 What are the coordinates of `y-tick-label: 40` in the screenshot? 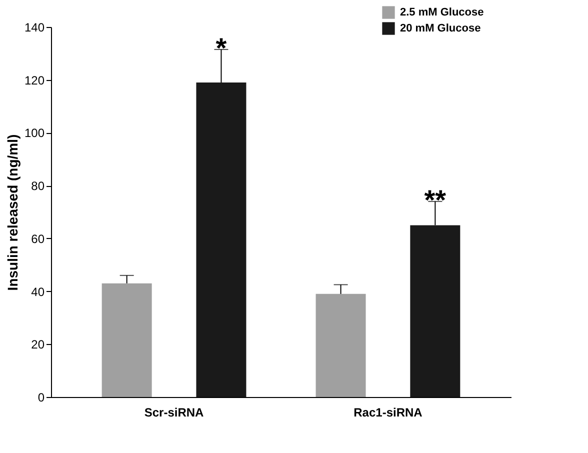 It's located at (38, 291).